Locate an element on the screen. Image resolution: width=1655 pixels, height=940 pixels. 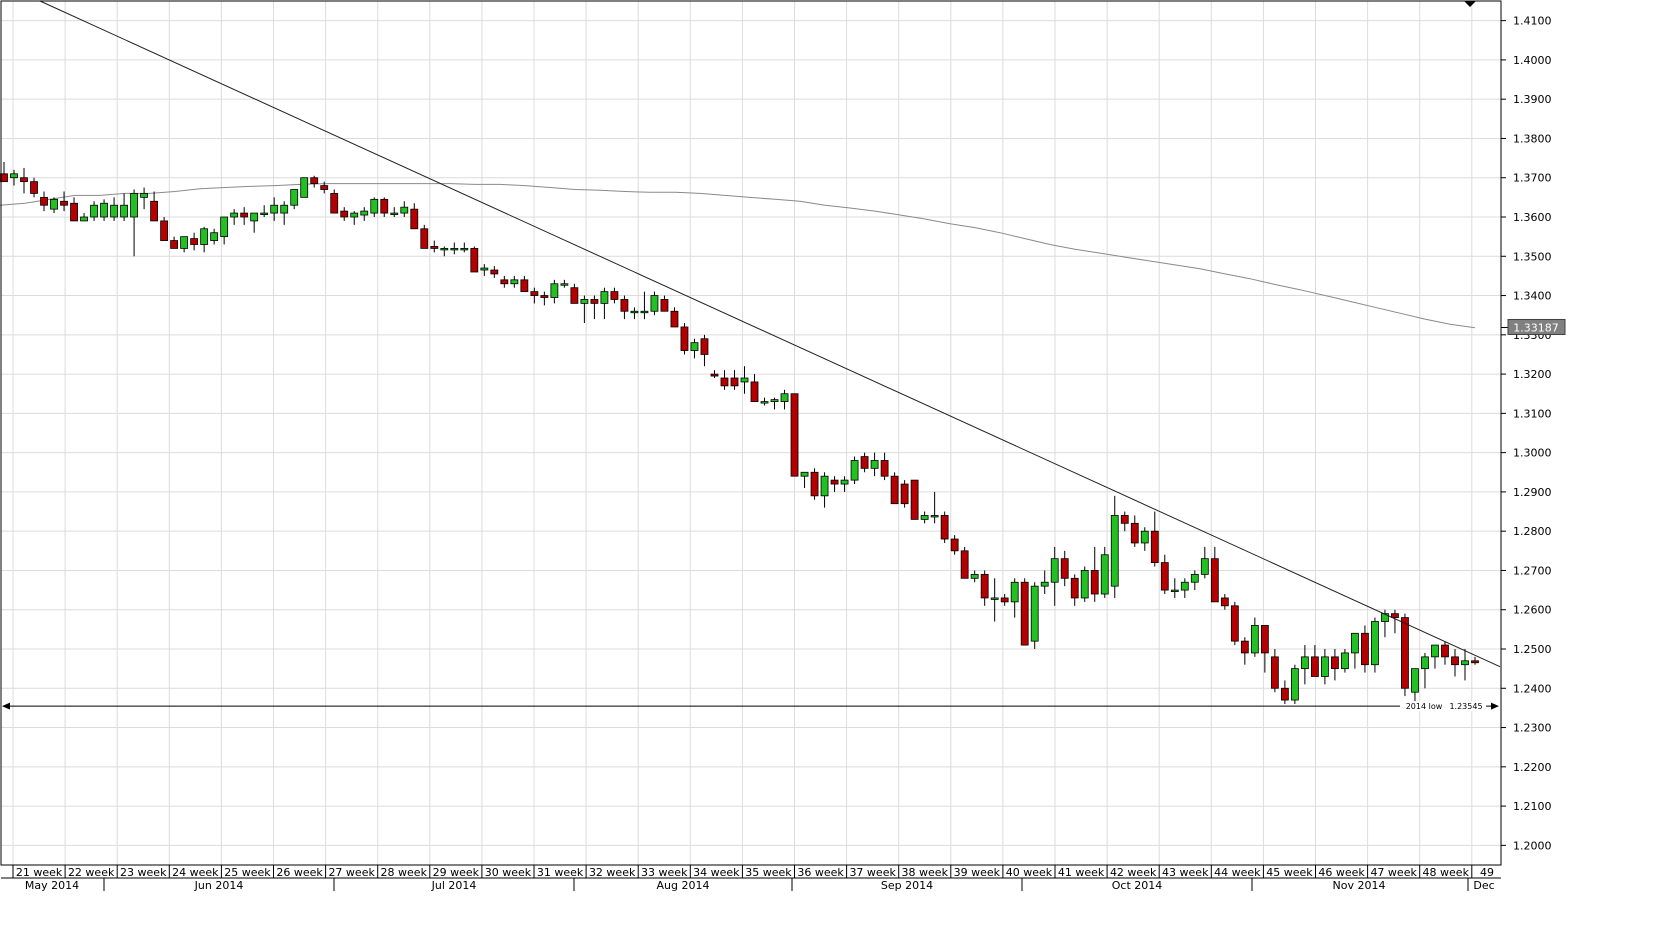
y-tick-label: 1.3700 is located at coordinates (1532, 178).